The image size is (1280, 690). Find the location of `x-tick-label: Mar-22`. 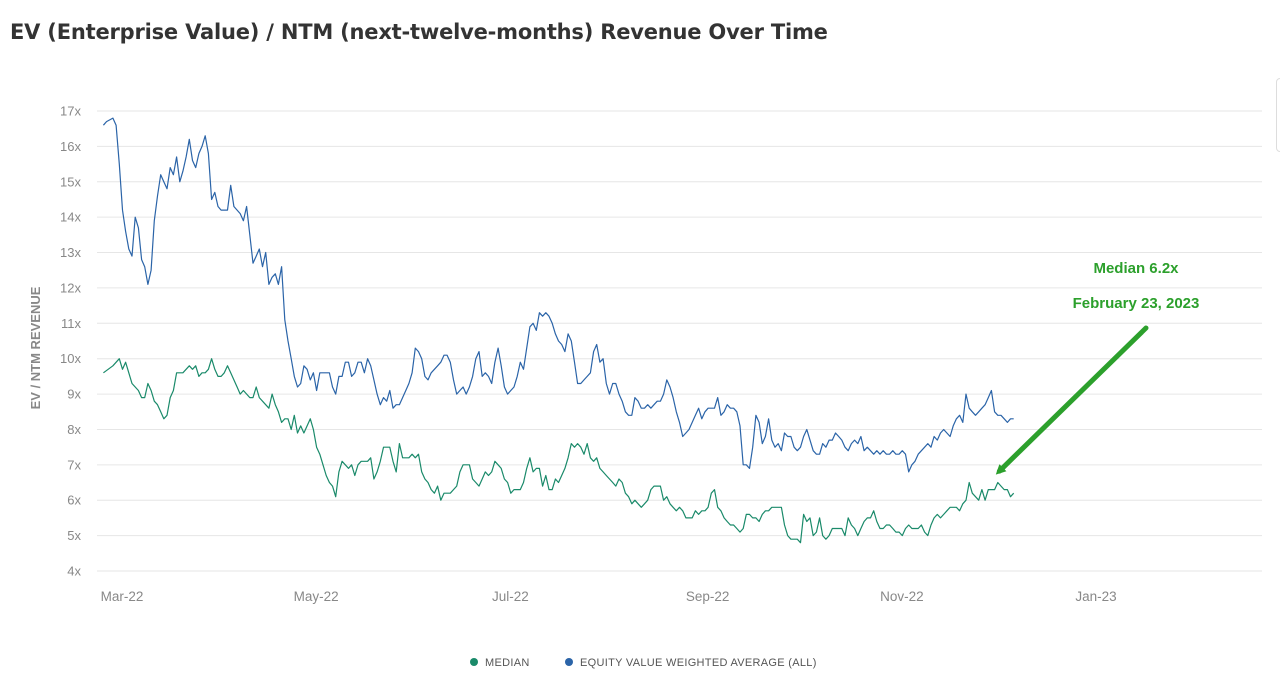

x-tick-label: Mar-22 is located at coordinates (122, 596).